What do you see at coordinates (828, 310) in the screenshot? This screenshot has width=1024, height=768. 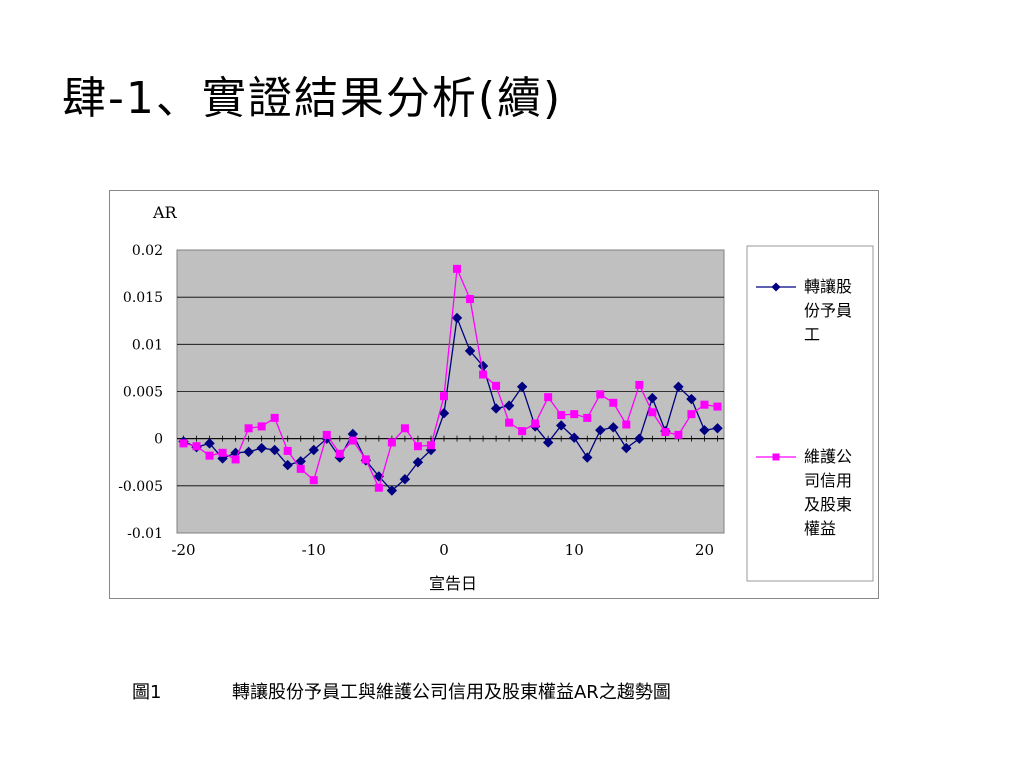 I see `legend-label: 份予員` at bounding box center [828, 310].